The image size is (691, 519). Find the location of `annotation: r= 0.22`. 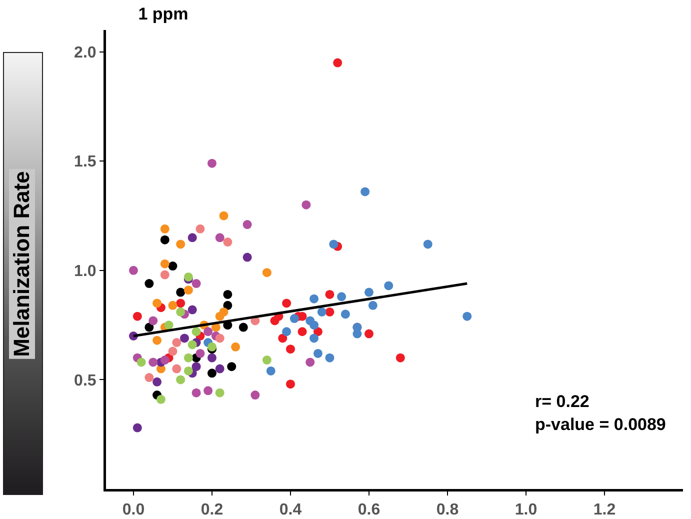

annotation: r= 0.22 is located at coordinates (562, 401).